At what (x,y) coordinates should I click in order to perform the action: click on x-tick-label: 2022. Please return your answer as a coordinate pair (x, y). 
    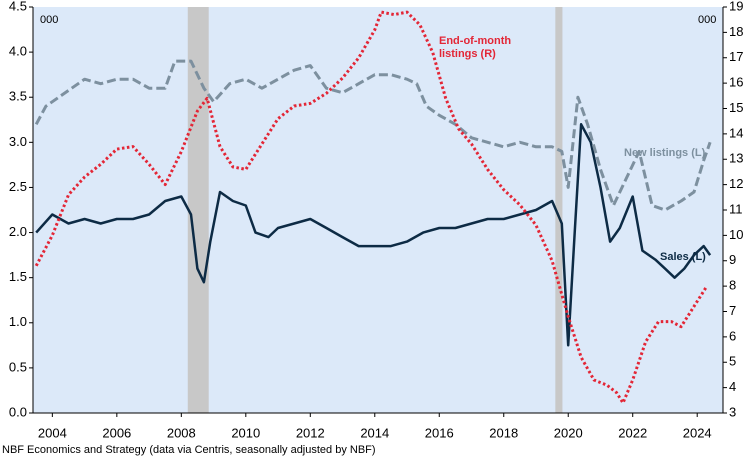
    Looking at the image, I should click on (632, 432).